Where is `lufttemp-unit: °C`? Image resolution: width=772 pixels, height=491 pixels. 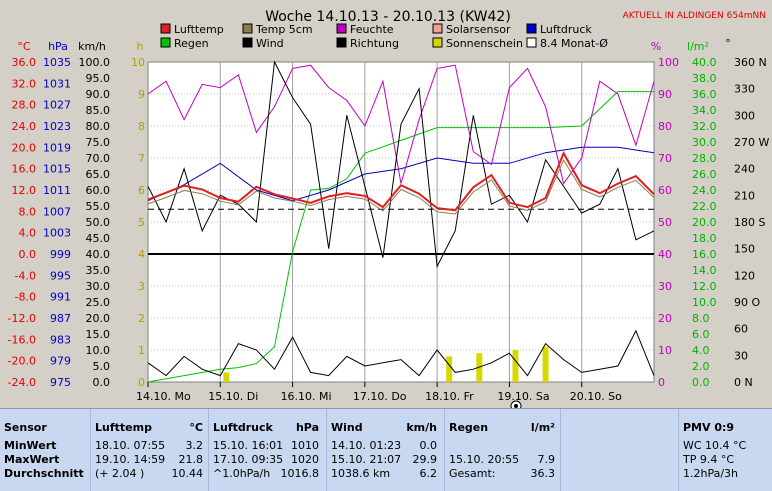
lufttemp-unit: °C is located at coordinates (196, 427).